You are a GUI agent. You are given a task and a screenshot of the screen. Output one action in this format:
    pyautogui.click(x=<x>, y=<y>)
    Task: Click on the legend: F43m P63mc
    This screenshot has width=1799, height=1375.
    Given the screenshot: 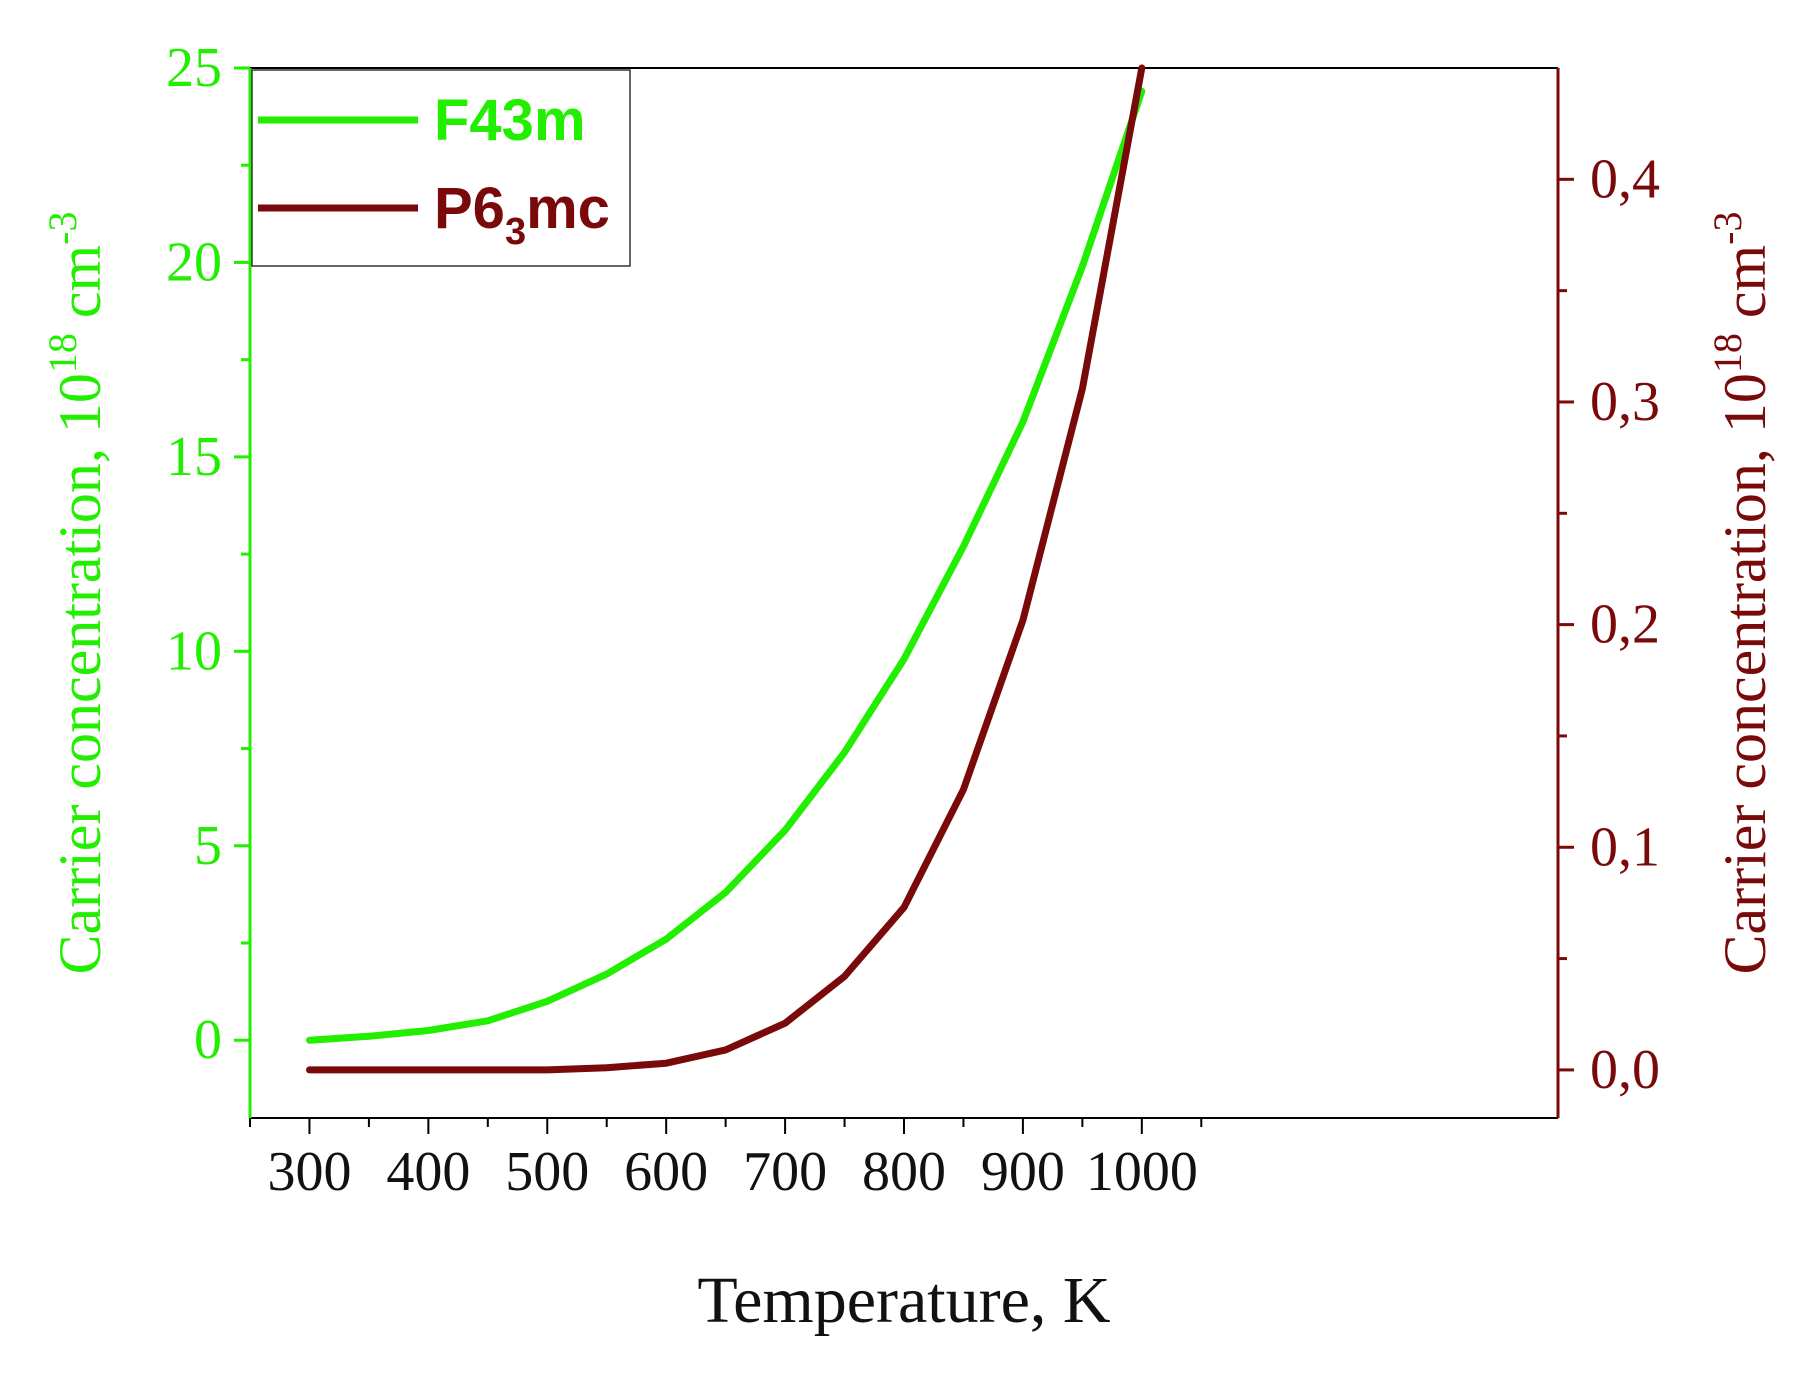 What is the action you would take?
    pyautogui.click(x=441, y=168)
    